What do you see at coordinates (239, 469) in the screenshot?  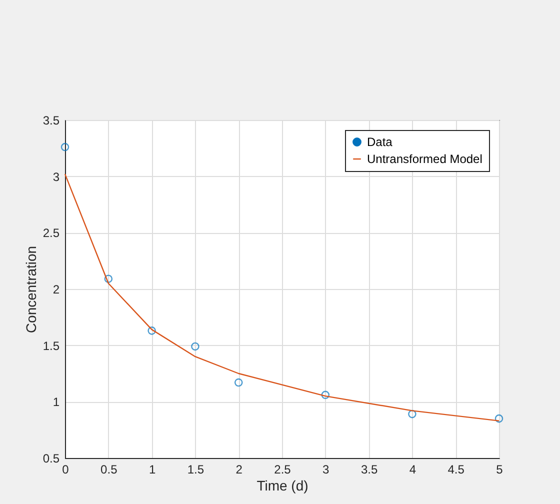 I see `x-tick-label: 2` at bounding box center [239, 469].